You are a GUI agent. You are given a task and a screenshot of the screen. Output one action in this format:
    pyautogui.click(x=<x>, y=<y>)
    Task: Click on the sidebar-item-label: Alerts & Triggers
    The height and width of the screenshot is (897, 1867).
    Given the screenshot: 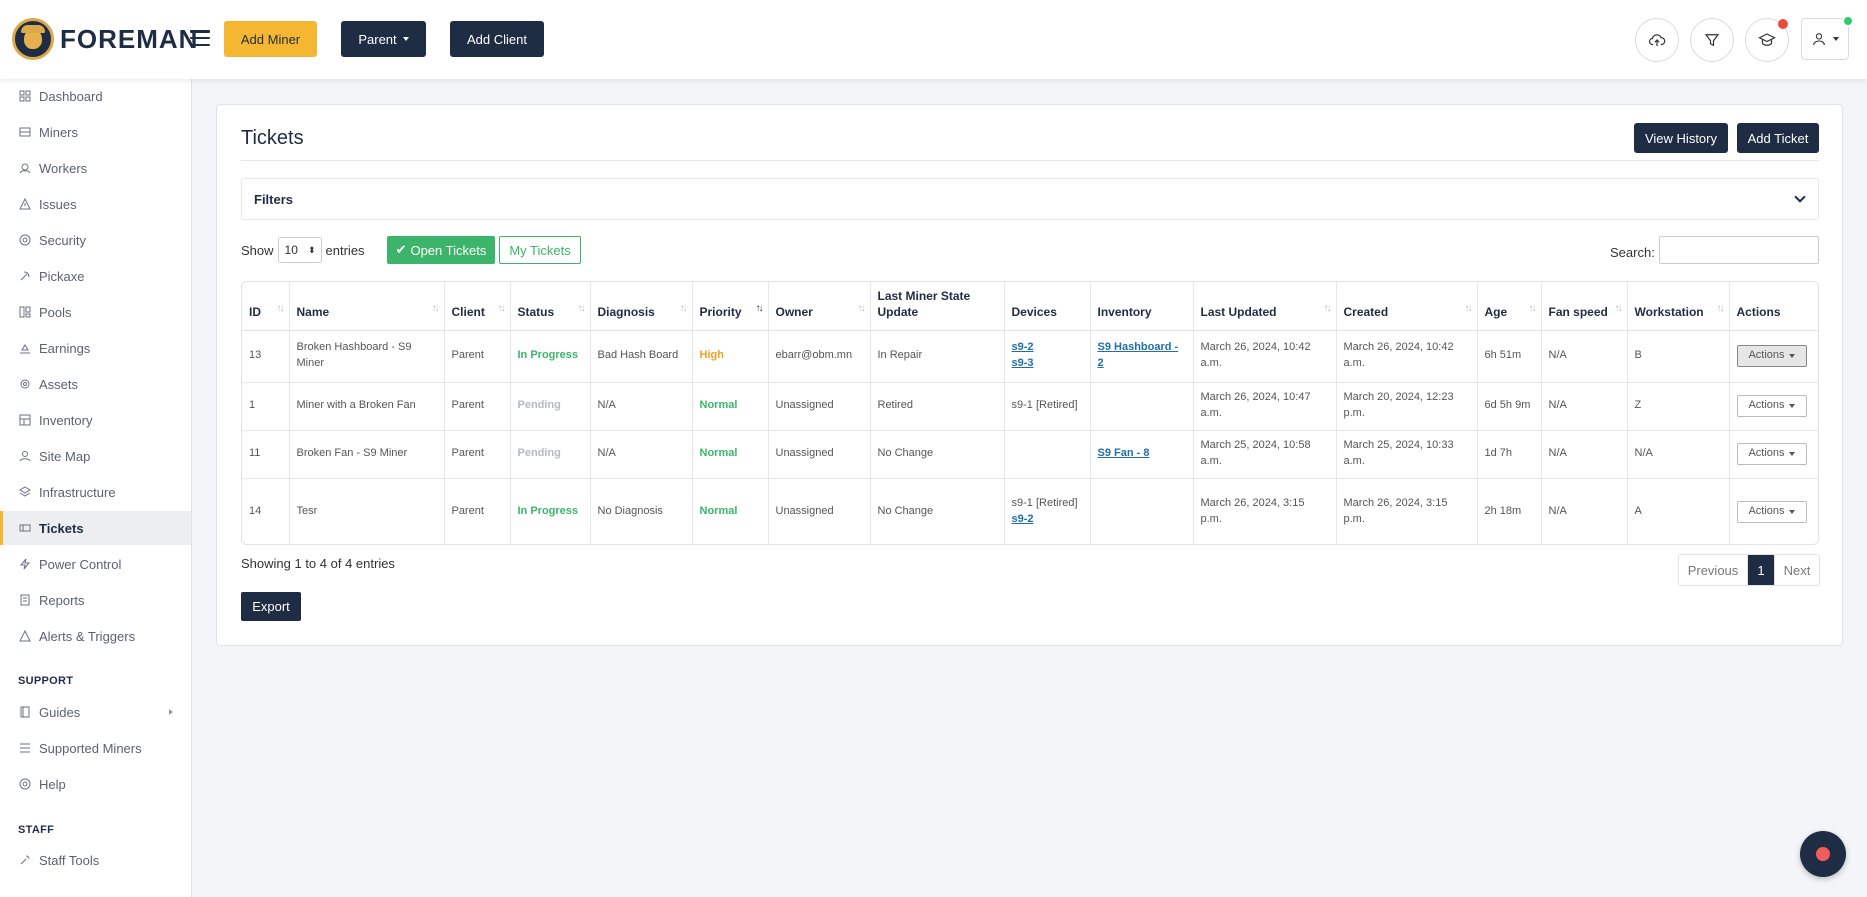 What is the action you would take?
    pyautogui.click(x=87, y=636)
    